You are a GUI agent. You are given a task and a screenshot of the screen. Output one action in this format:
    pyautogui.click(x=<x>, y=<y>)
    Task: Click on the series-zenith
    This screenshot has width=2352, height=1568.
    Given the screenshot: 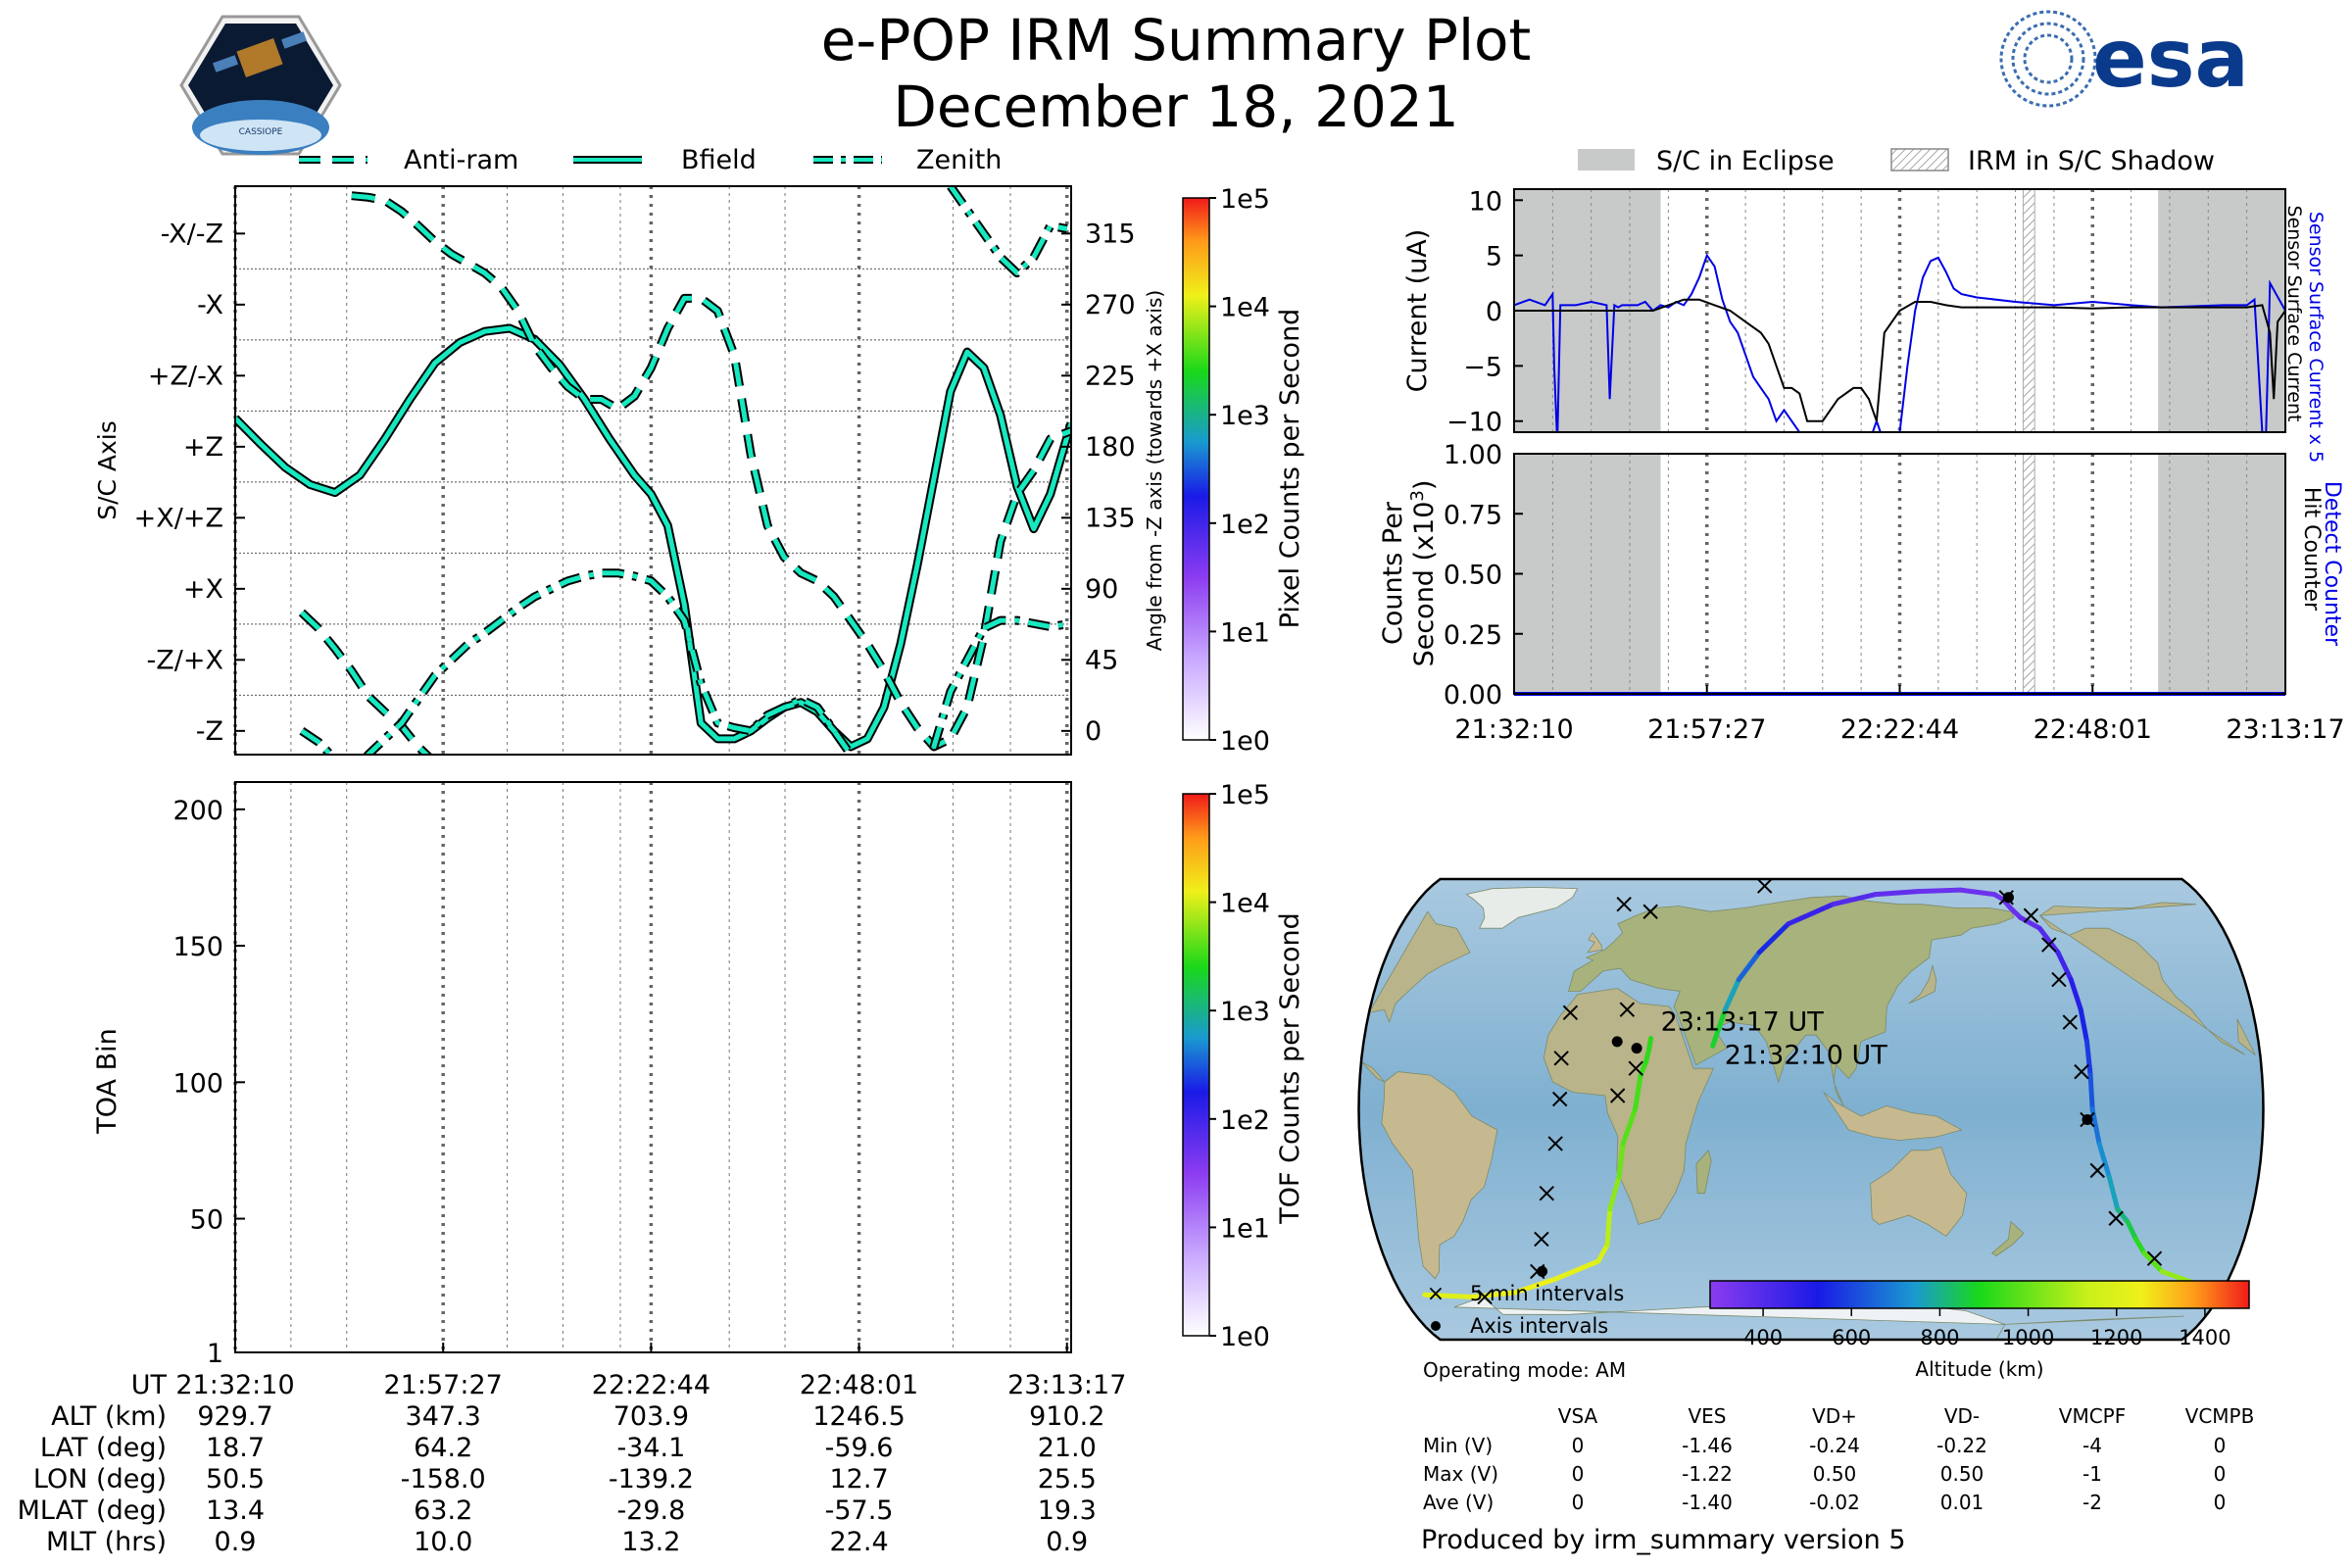 What is the action you would take?
    pyautogui.click(x=685, y=662)
    